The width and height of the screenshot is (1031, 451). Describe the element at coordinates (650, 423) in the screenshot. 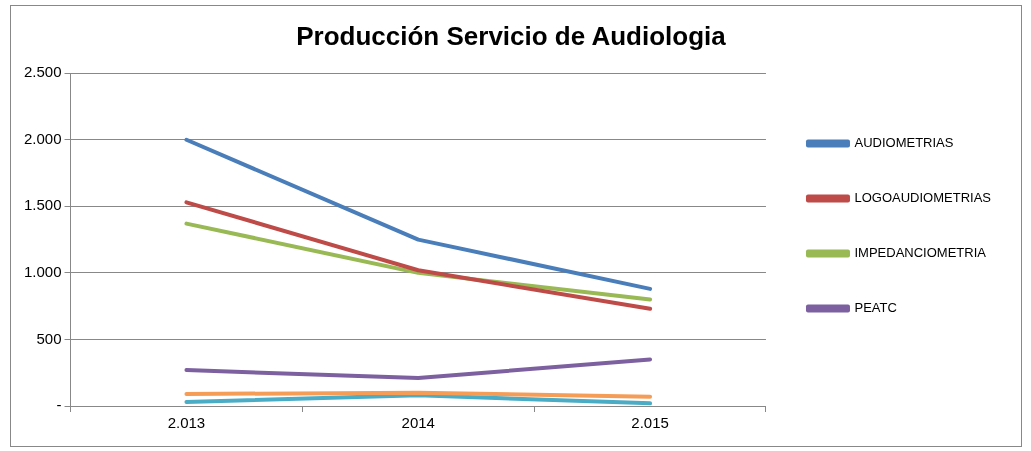

I see `x-tick-label: 2.015` at that location.